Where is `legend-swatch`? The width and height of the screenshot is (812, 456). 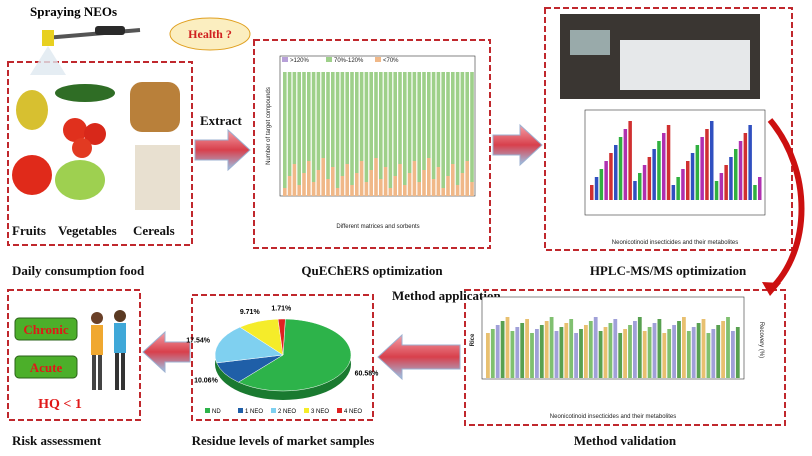 legend-swatch is located at coordinates (240, 410).